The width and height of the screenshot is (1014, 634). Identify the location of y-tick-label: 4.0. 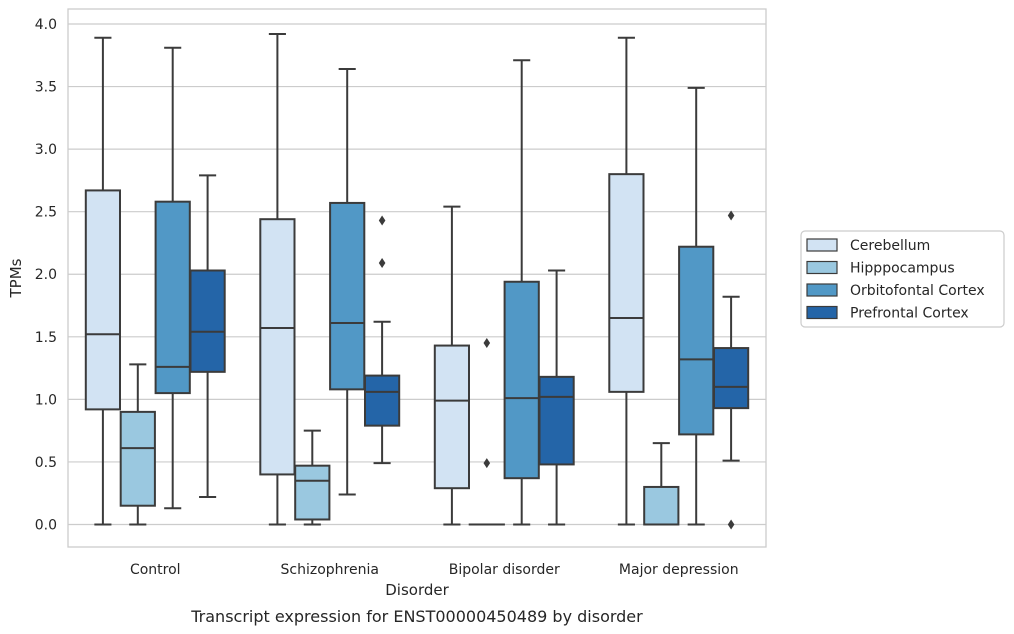
(46, 25).